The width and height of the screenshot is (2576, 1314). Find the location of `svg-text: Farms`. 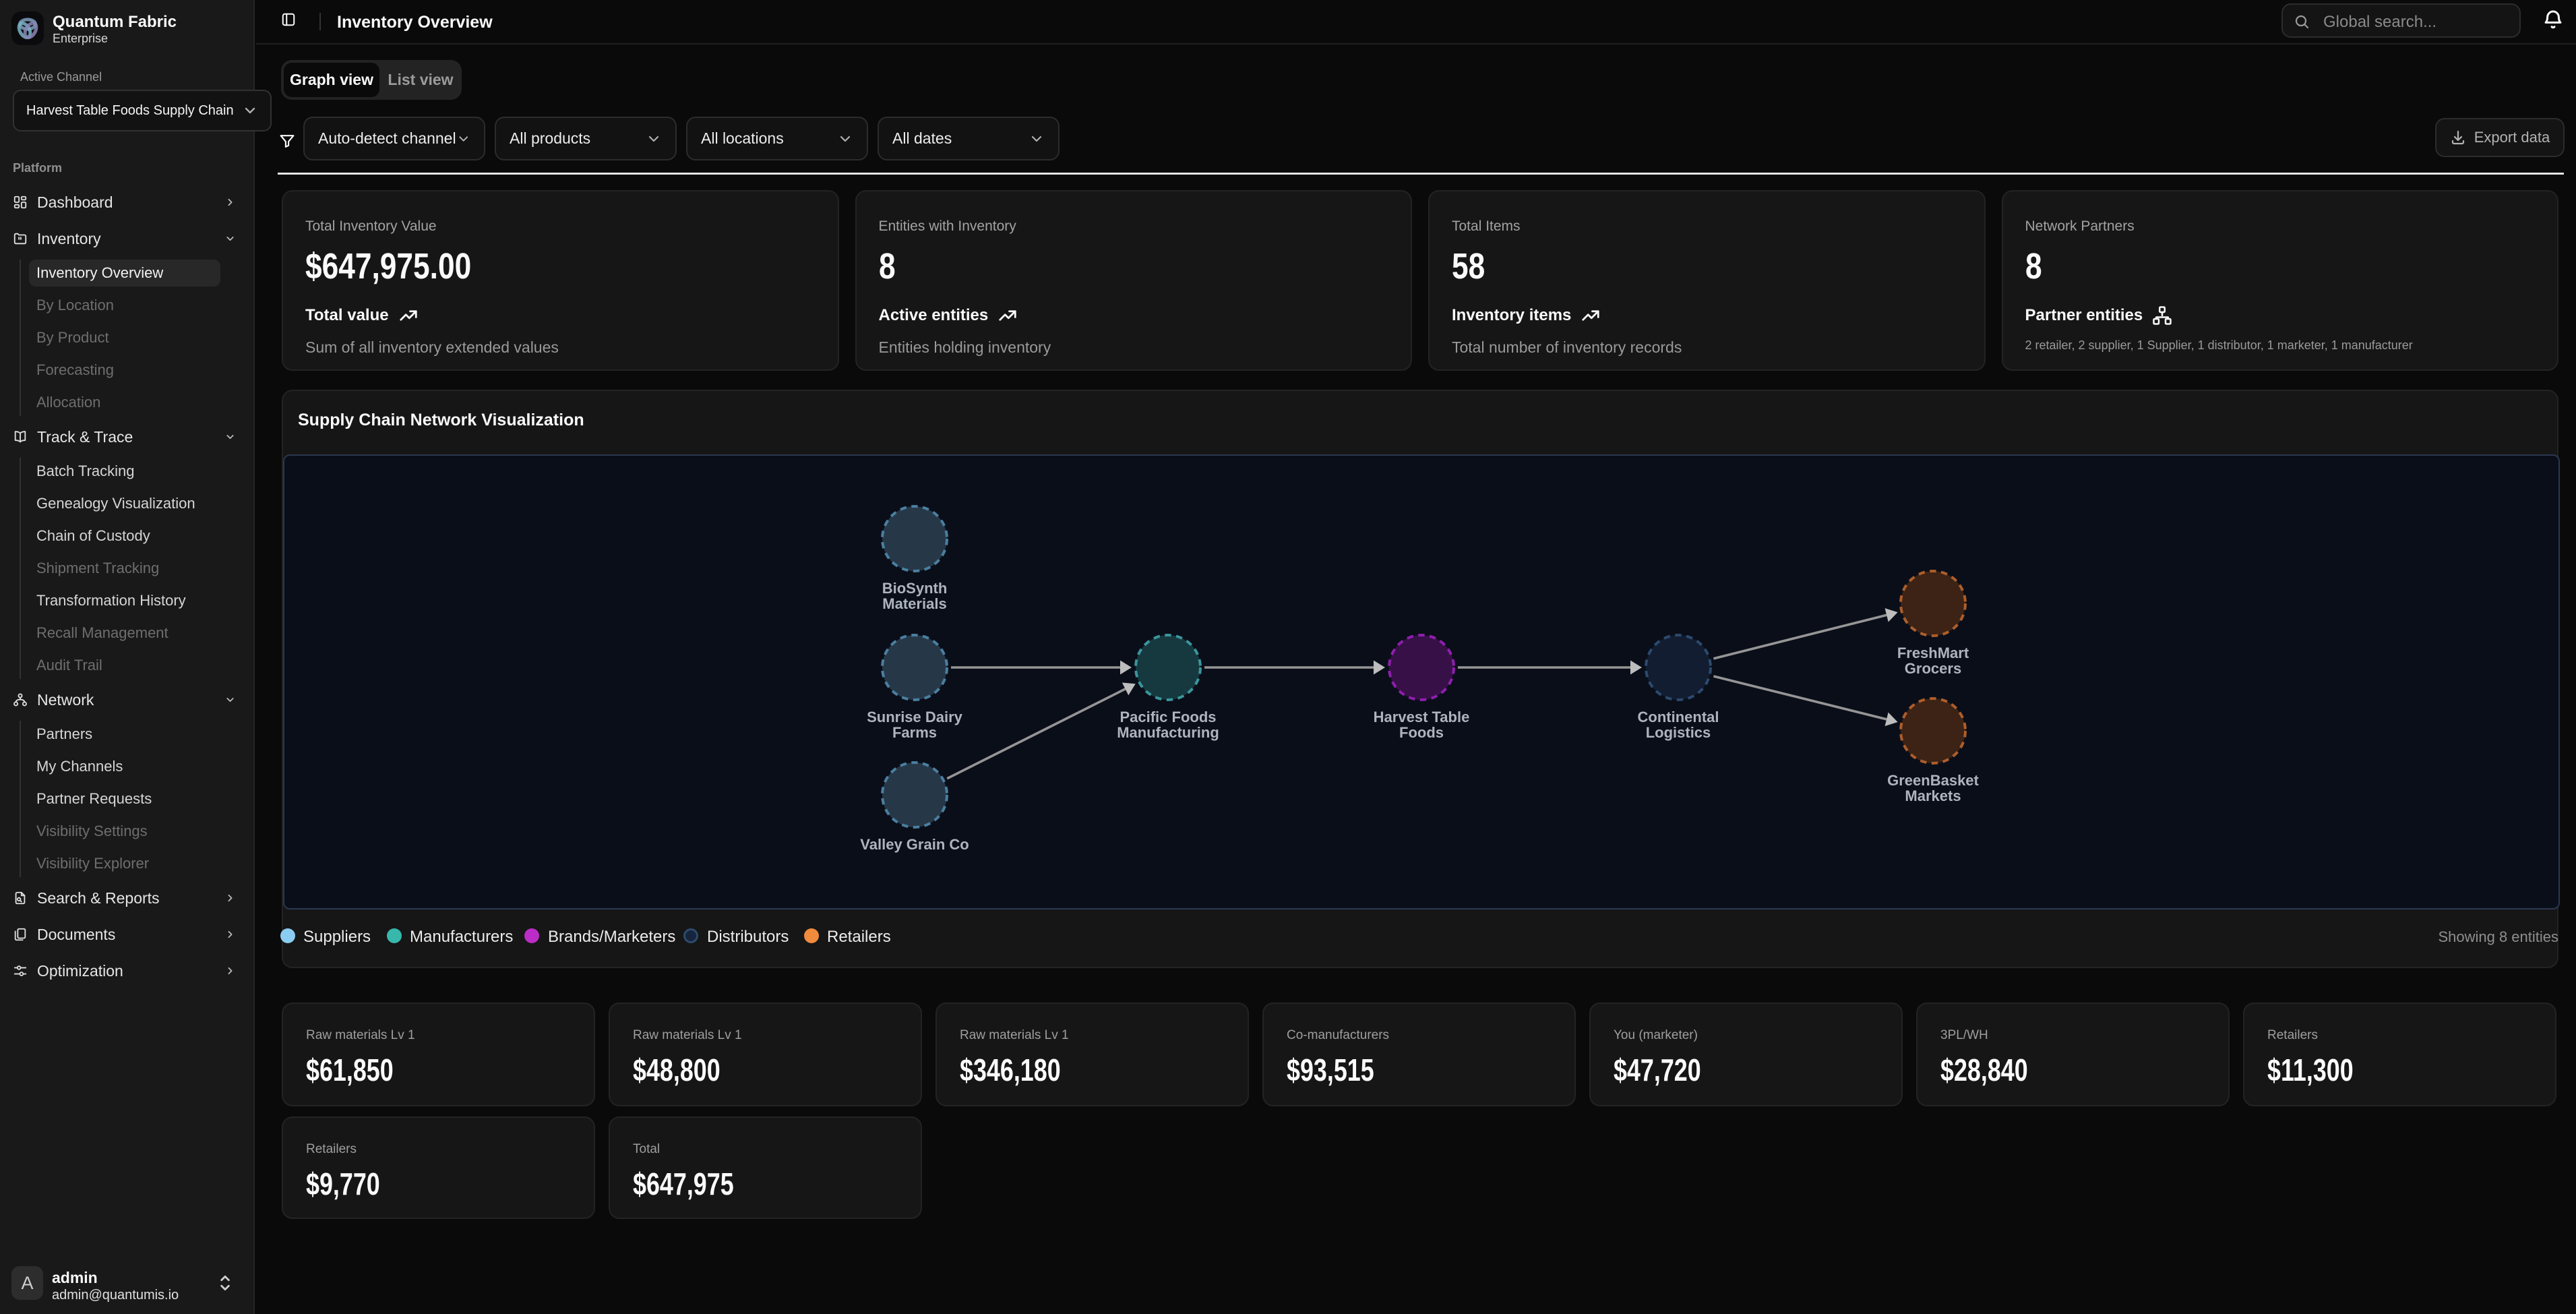

svg-text: Farms is located at coordinates (915, 732).